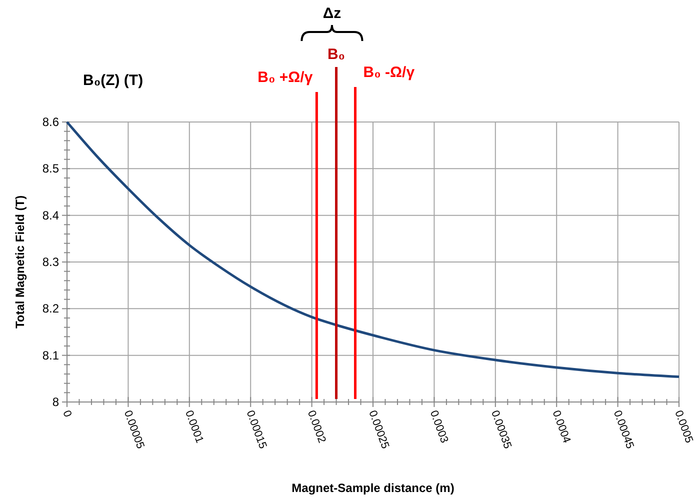  I want to click on text: B₀(Z) (T), so click(113, 80).